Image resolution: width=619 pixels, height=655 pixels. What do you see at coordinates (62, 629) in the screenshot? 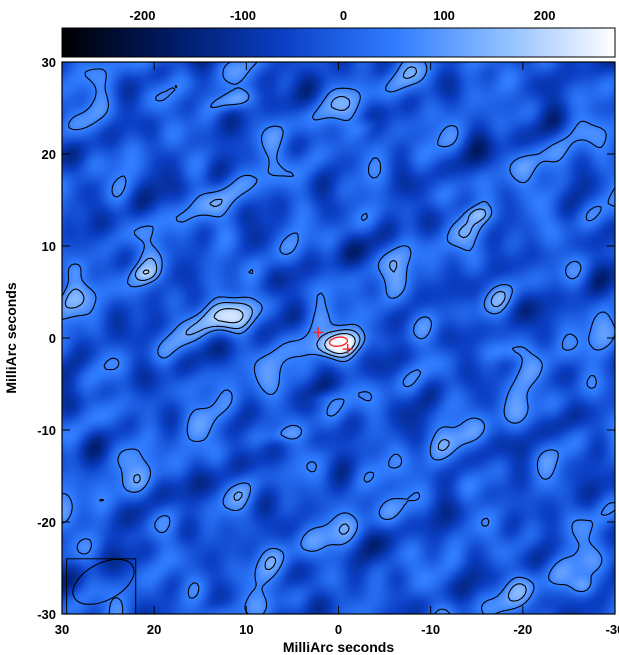
I see `x-tick-label: 30` at bounding box center [62, 629].